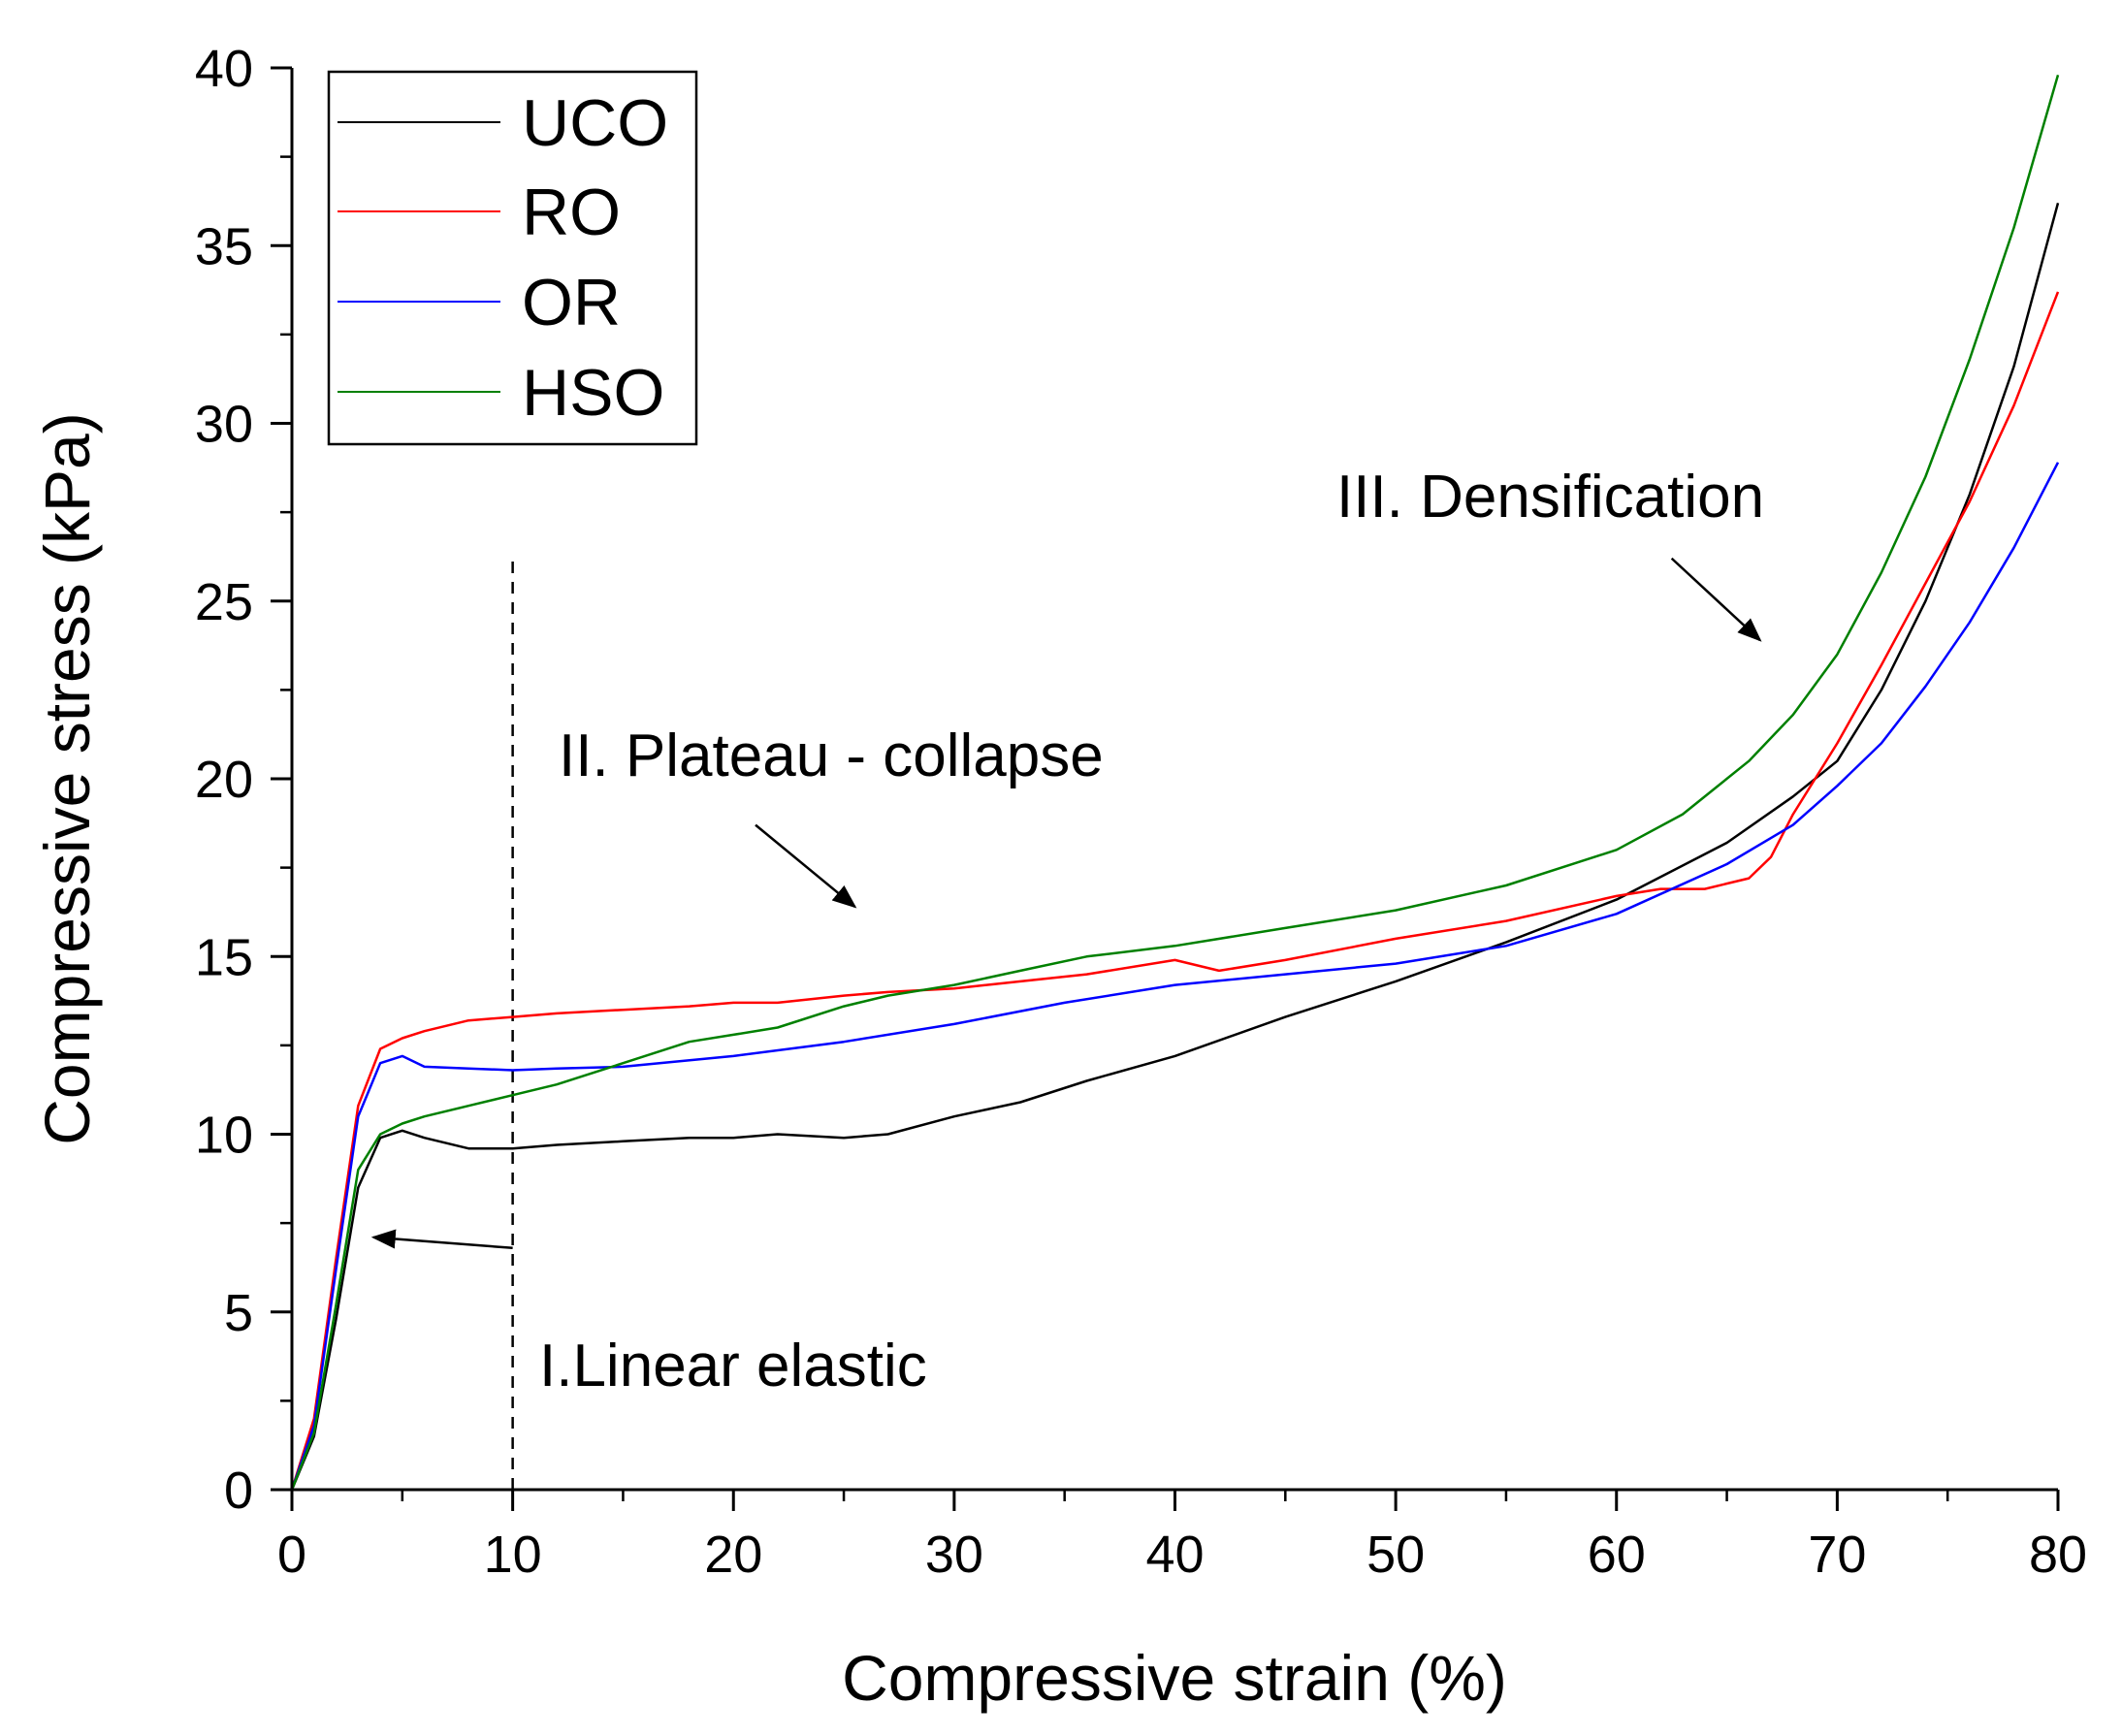  I want to click on y-tick-label: 15, so click(224, 957).